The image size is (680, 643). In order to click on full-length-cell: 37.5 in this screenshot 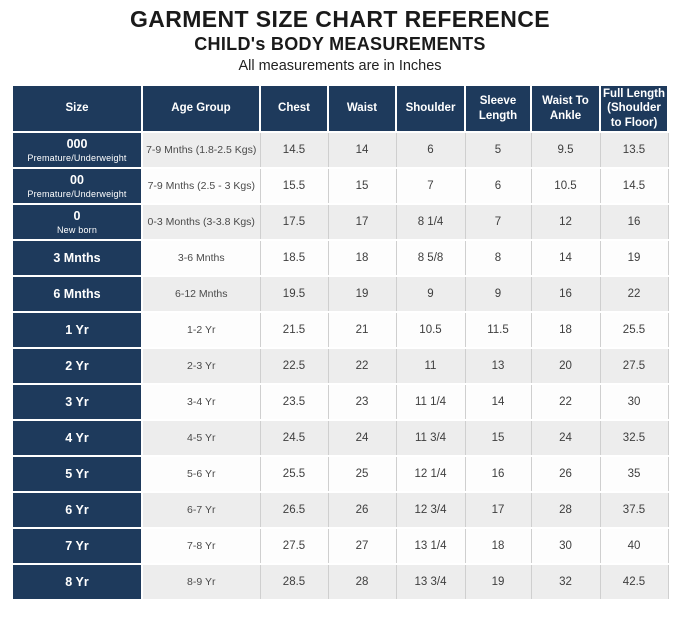, I will do `click(634, 510)`.